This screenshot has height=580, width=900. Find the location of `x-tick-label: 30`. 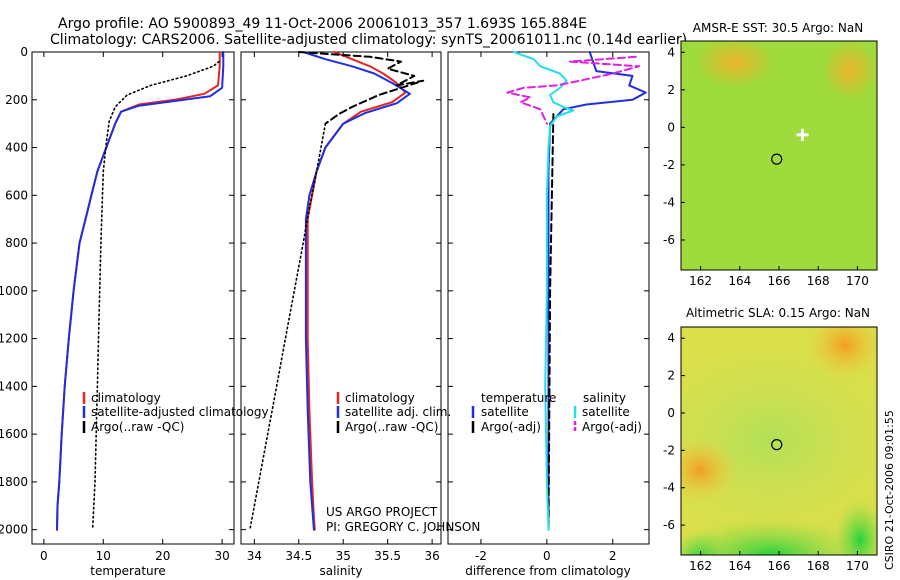

x-tick-label: 30 is located at coordinates (221, 556).